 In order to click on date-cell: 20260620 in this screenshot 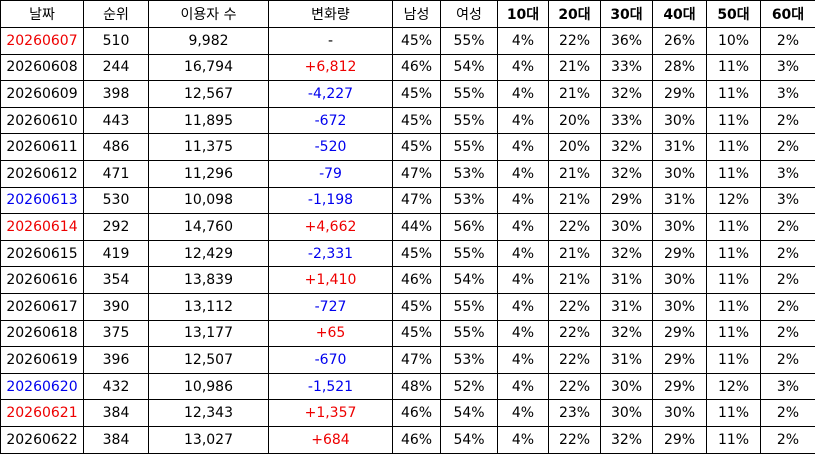, I will do `click(42, 386)`.